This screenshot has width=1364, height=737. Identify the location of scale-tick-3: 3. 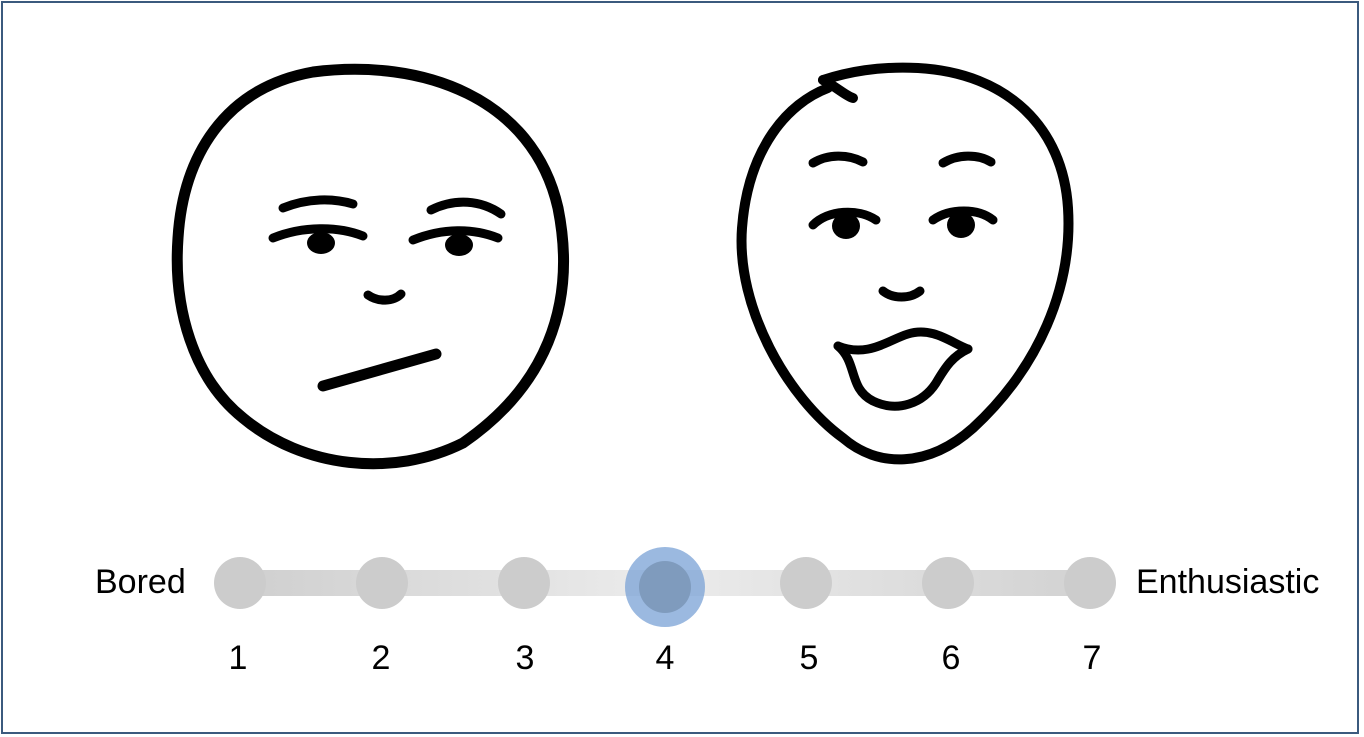
(525, 658).